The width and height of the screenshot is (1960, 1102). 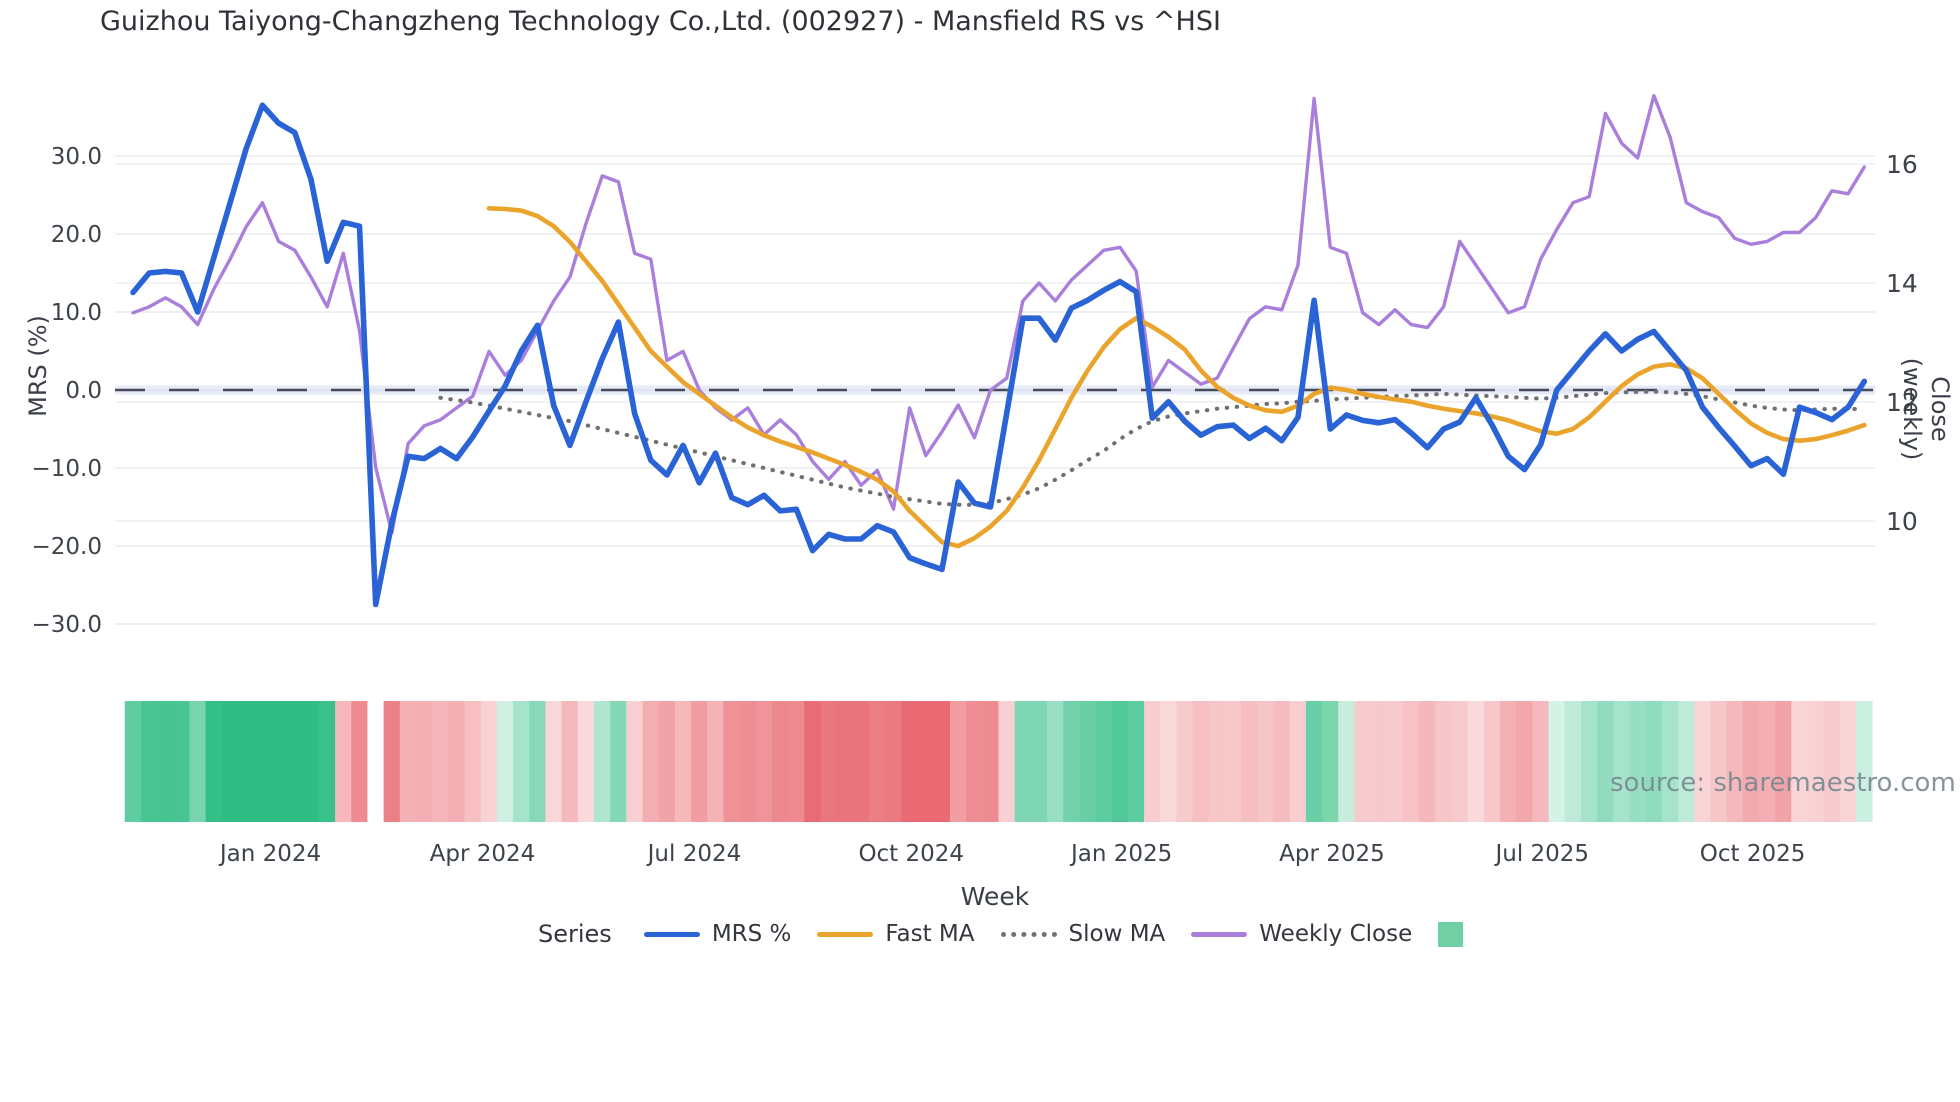 I want to click on legend-item-fast-ma: Fast MA, so click(x=896, y=934).